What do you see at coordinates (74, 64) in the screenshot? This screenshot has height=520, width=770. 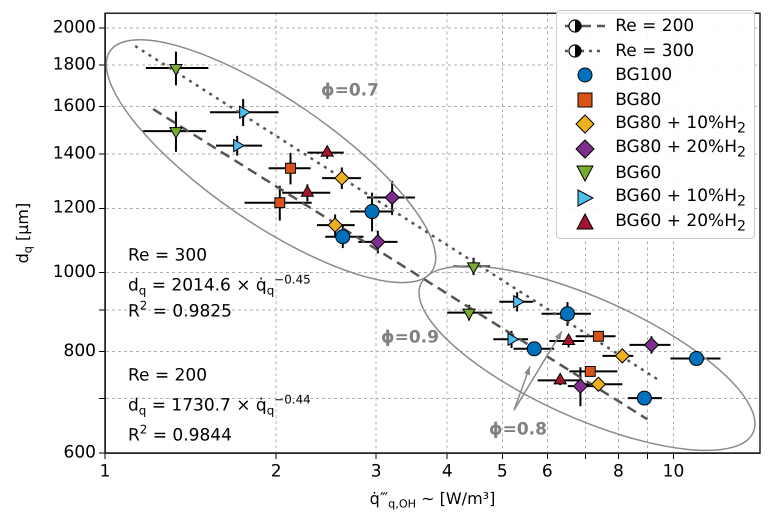 I see `y-tick-label: 1800` at bounding box center [74, 64].